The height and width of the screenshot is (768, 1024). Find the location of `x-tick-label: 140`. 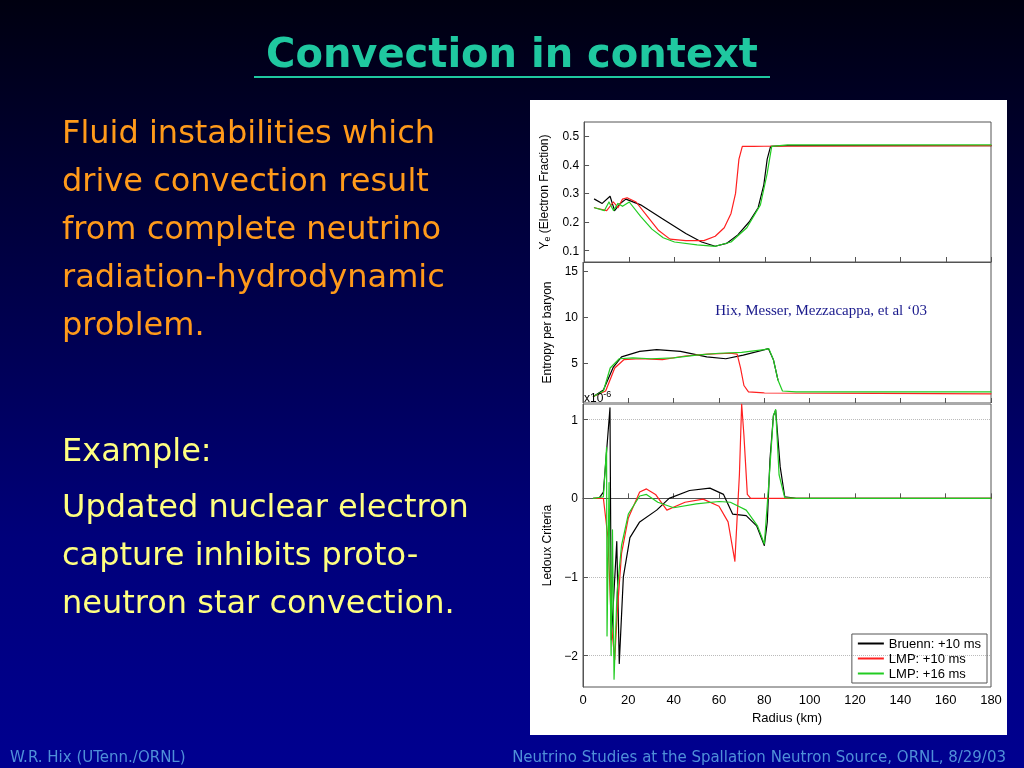

x-tick-label: 140 is located at coordinates (900, 699).